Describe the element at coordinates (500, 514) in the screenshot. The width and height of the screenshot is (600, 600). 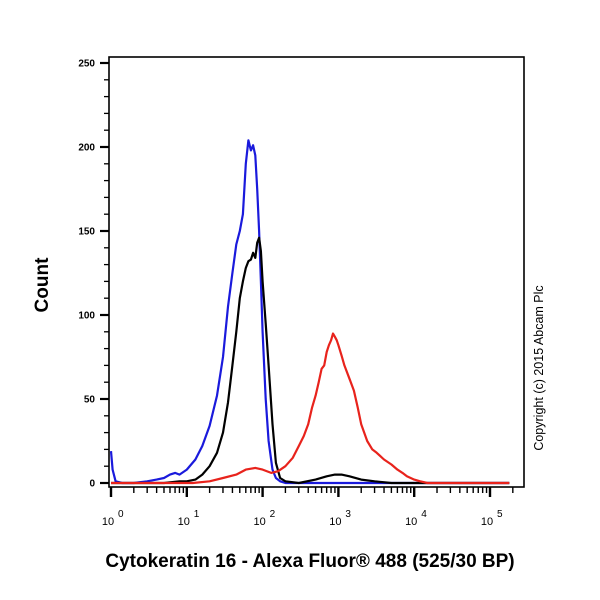
I see `svg-text: 5` at that location.